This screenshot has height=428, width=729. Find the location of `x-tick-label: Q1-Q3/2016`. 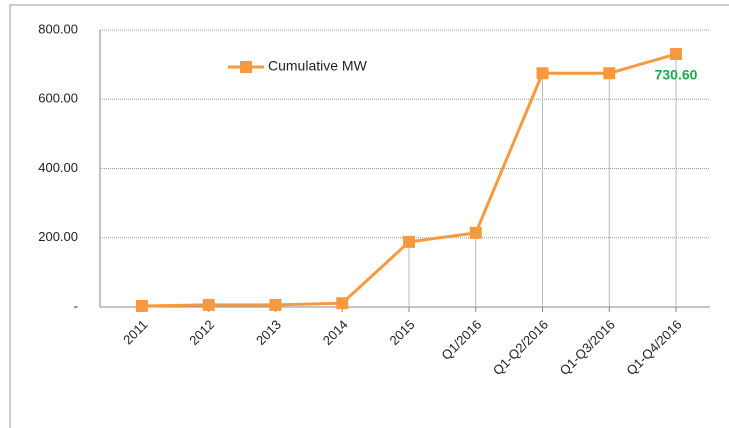

x-tick-label: Q1-Q3/2016 is located at coordinates (587, 347).